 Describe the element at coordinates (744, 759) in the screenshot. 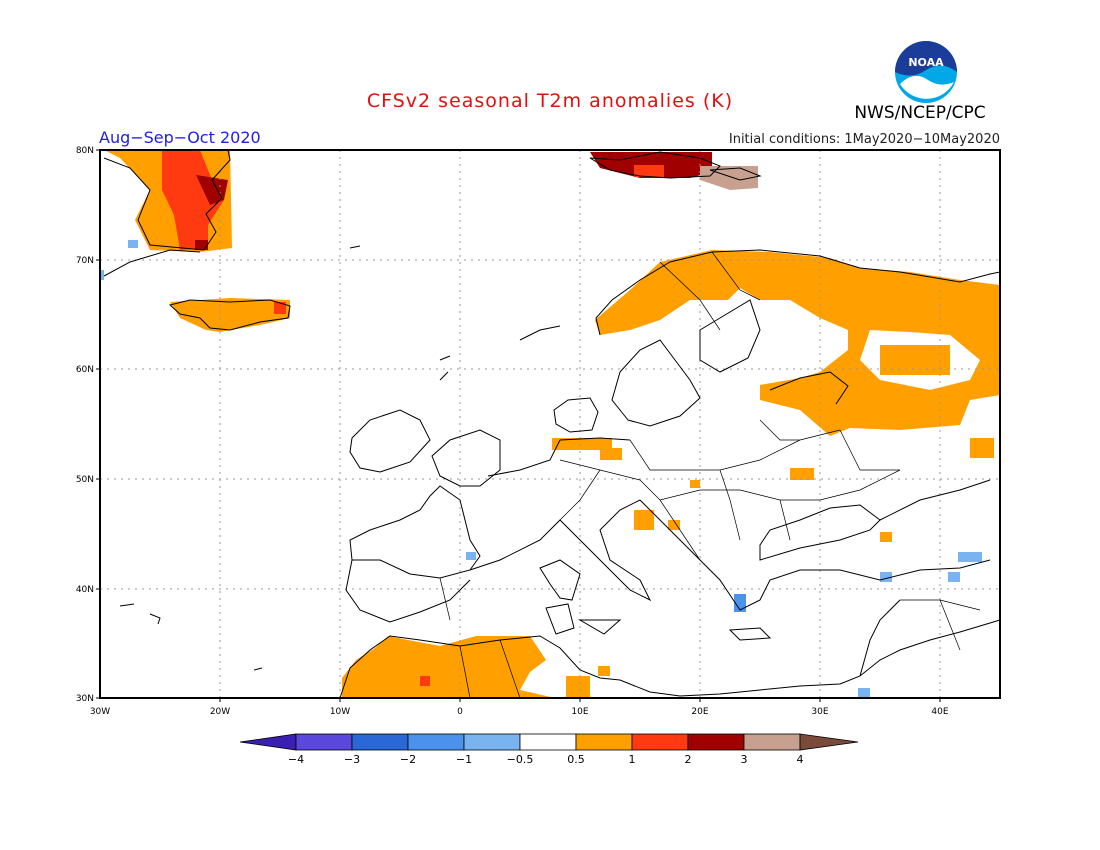

I see `colorbar-label: 3` at that location.